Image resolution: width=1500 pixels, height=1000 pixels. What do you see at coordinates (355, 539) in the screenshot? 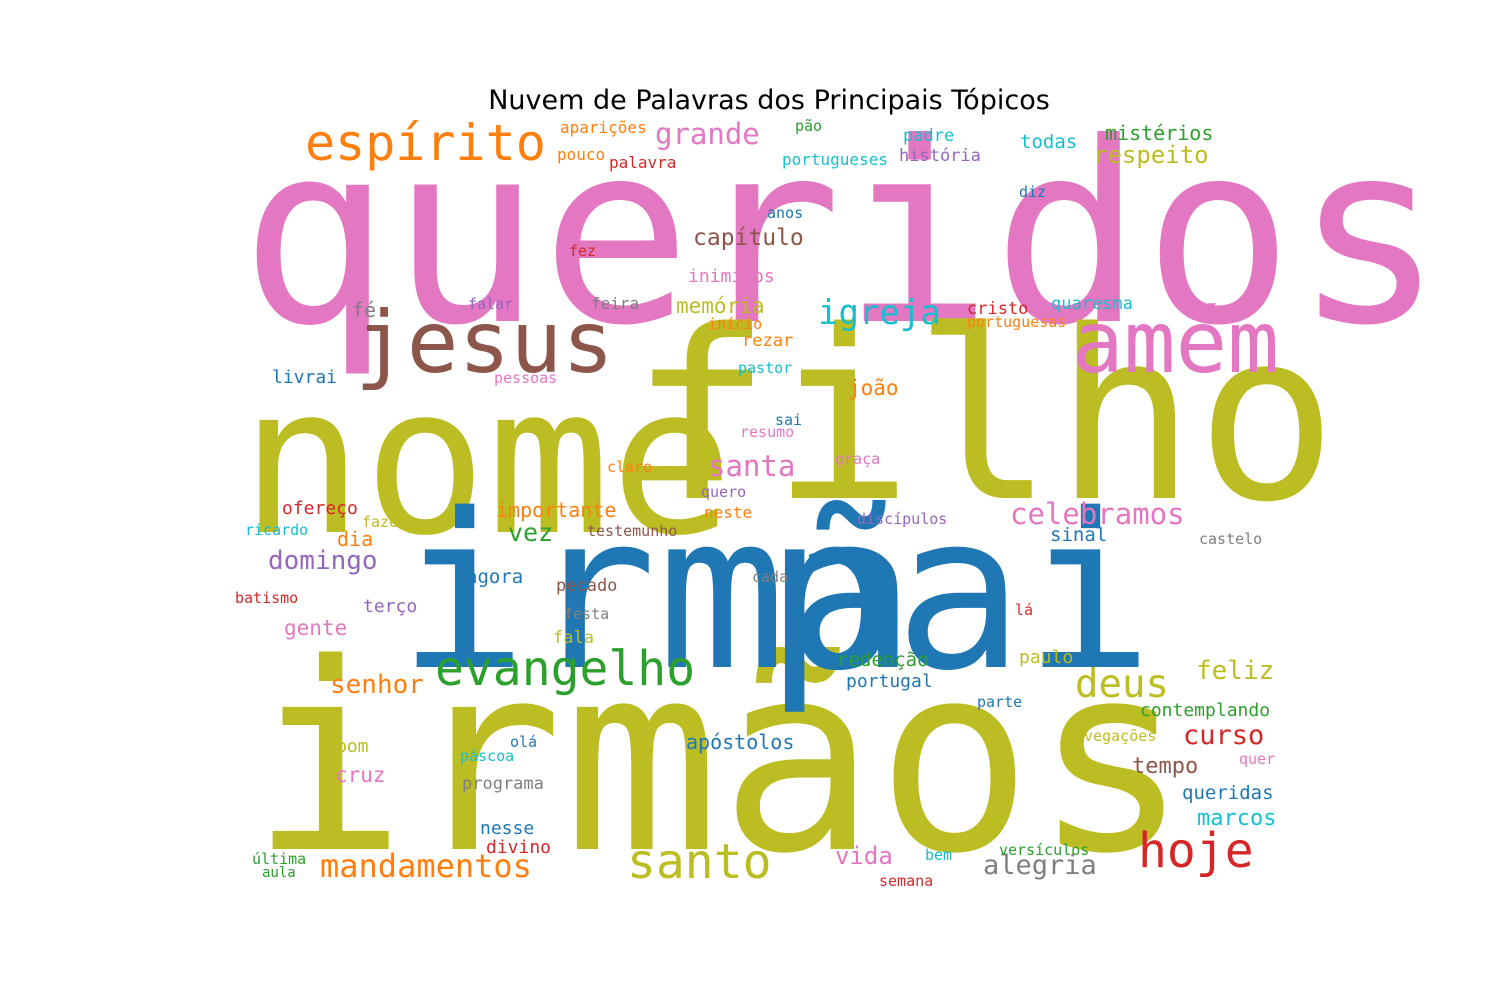
I see `cloud-word: dia` at bounding box center [355, 539].